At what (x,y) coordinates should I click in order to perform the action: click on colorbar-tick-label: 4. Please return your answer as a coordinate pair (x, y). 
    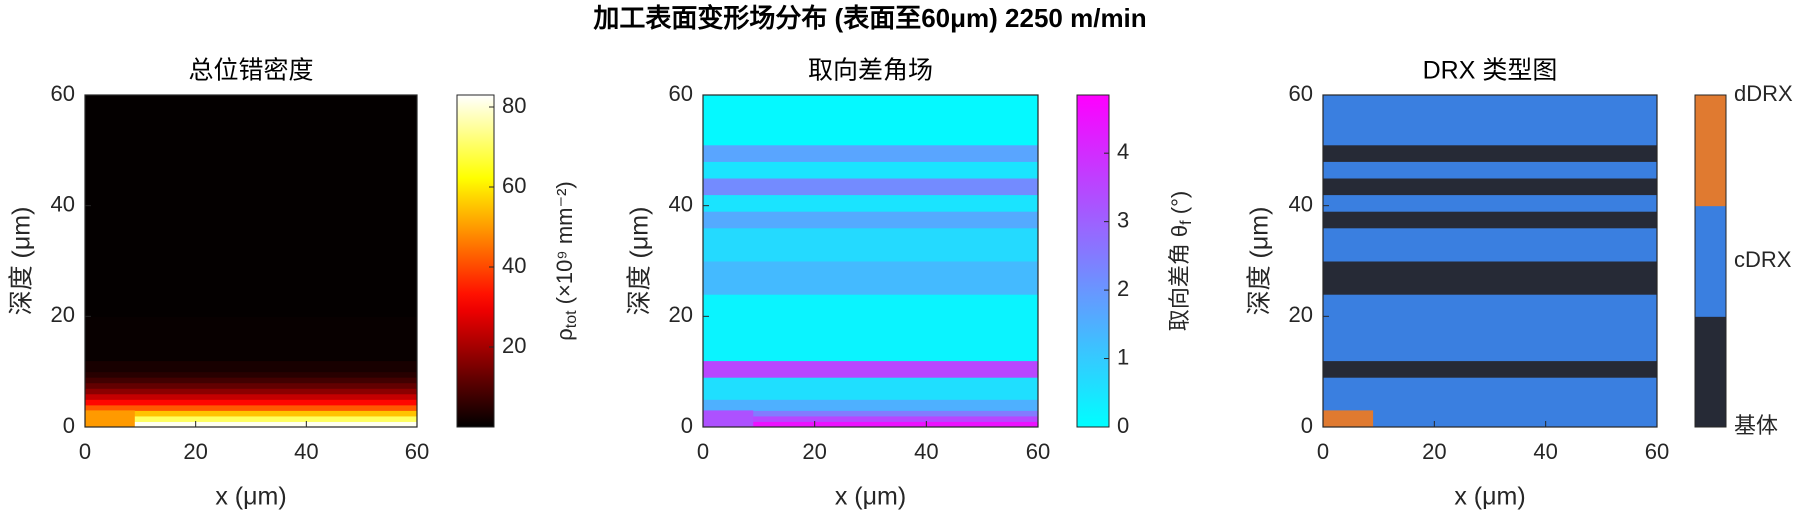
    Looking at the image, I should click on (1123, 151).